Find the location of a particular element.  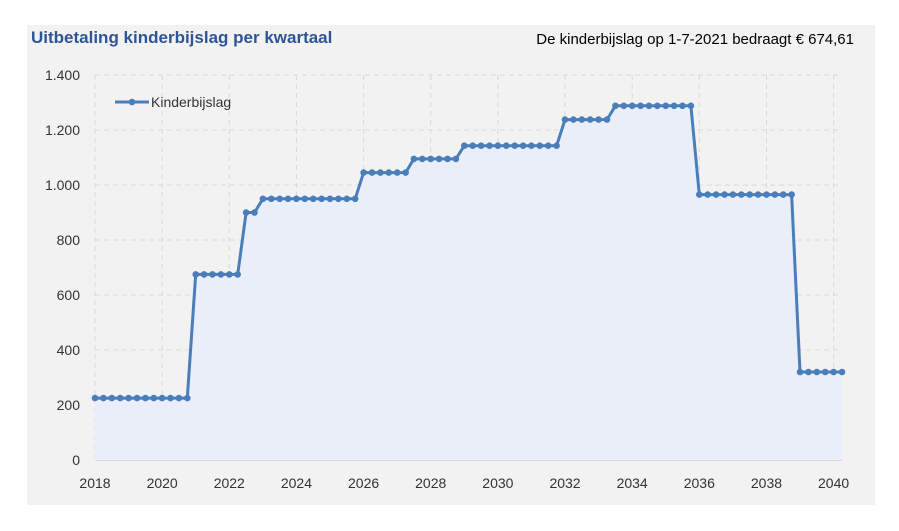

y-tick-label: 1.000 is located at coordinates (62, 185).